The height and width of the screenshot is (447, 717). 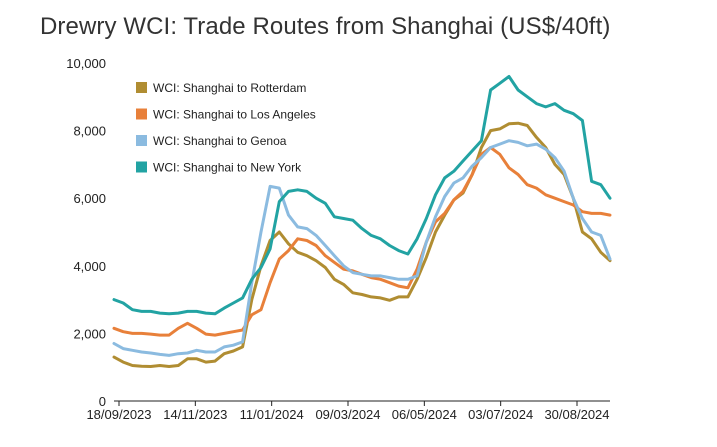 What do you see at coordinates (89, 333) in the screenshot?
I see `y-tick-label: 2,000` at bounding box center [89, 333].